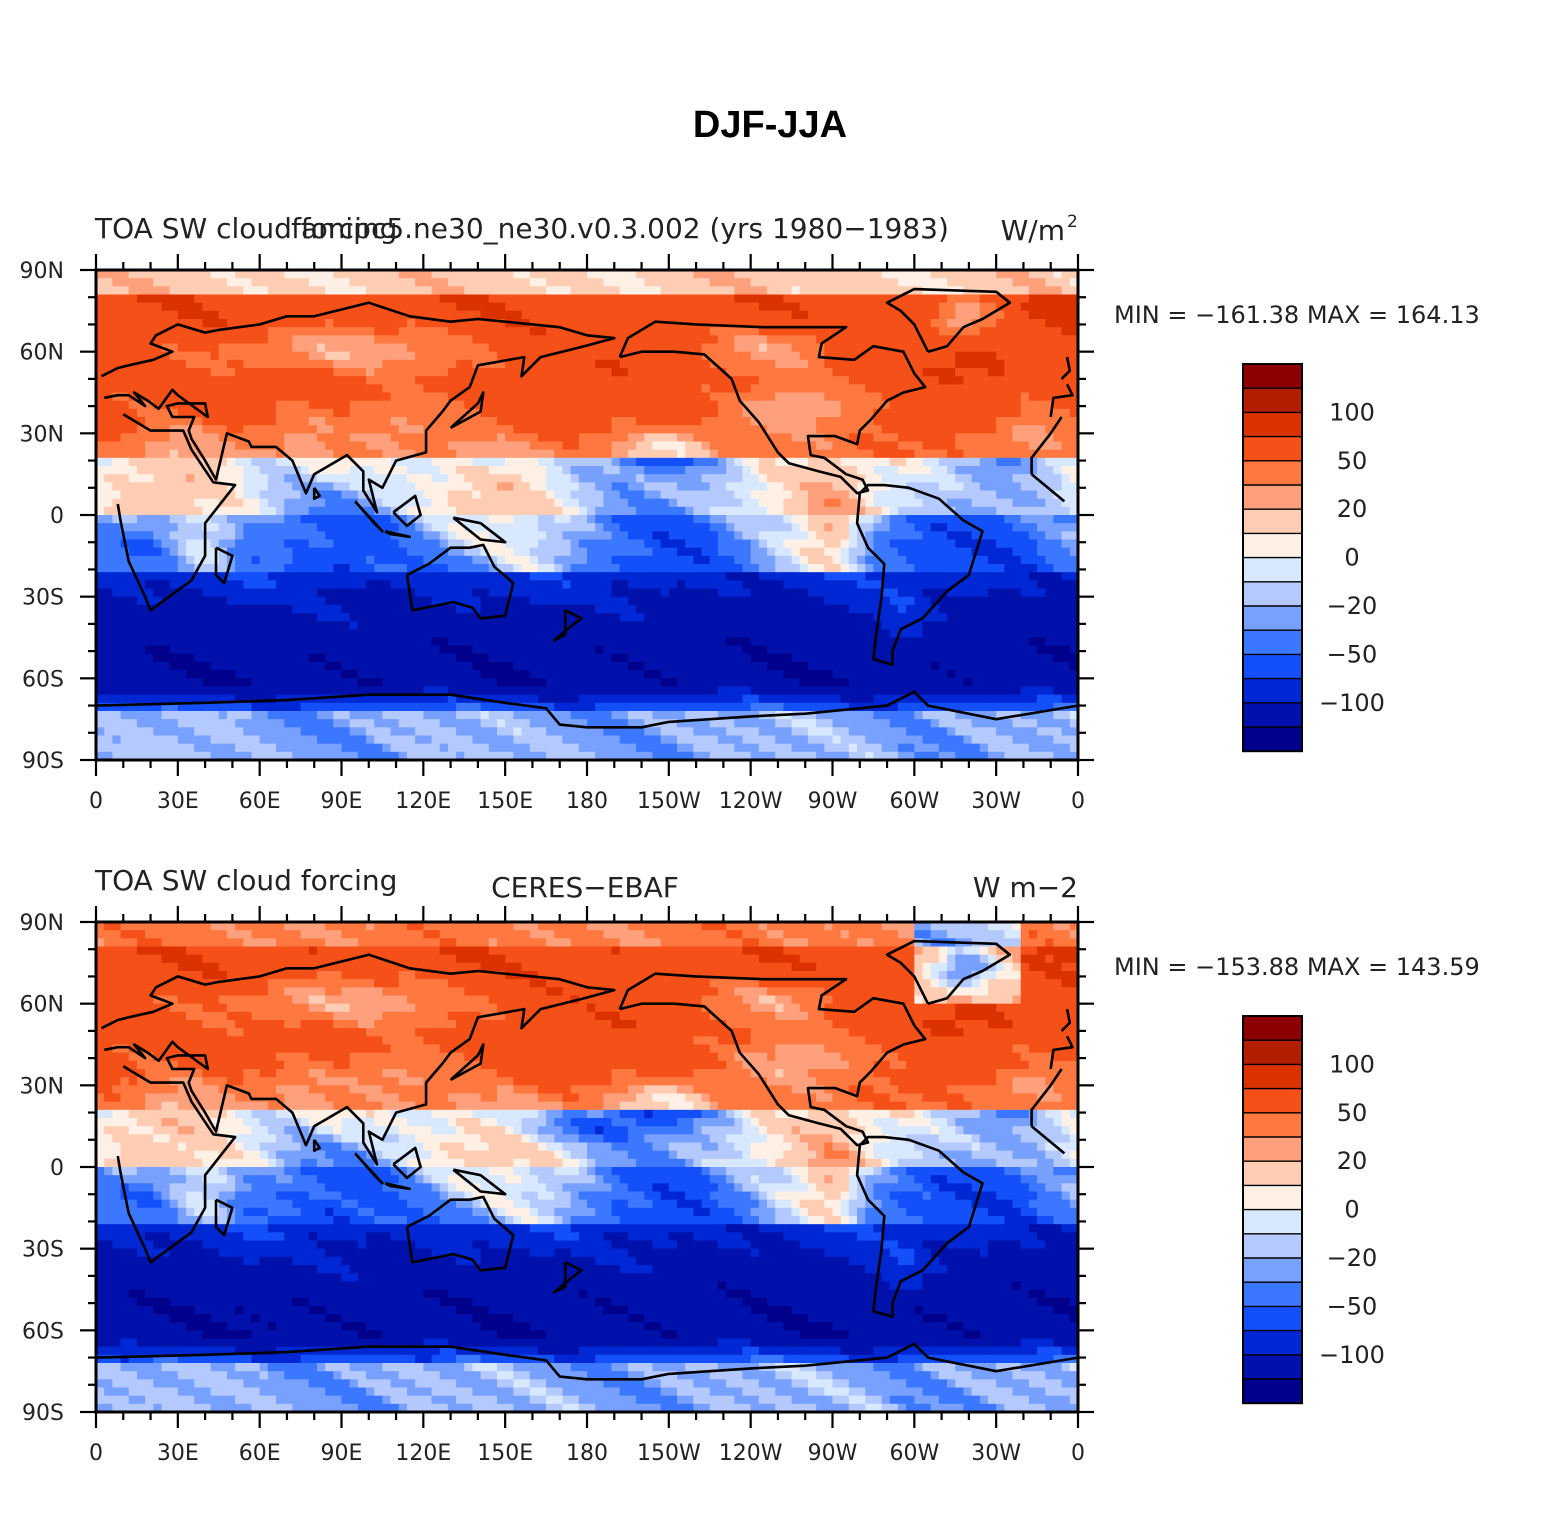 This screenshot has height=1538, width=1541. Describe the element at coordinates (587, 1453) in the screenshot. I see `lon-tick-label: 180` at that location.